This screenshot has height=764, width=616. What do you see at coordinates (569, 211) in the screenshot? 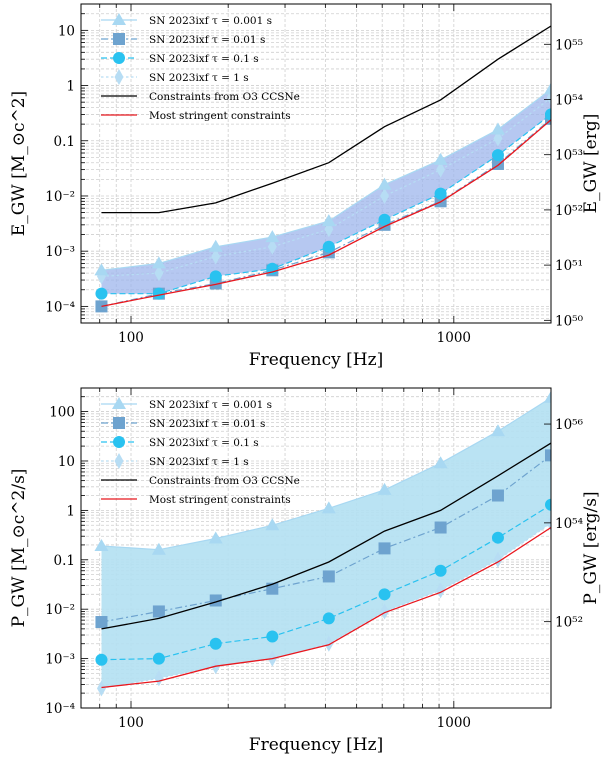
I see `y2-tick-label: 10⁵²` at bounding box center [569, 211].